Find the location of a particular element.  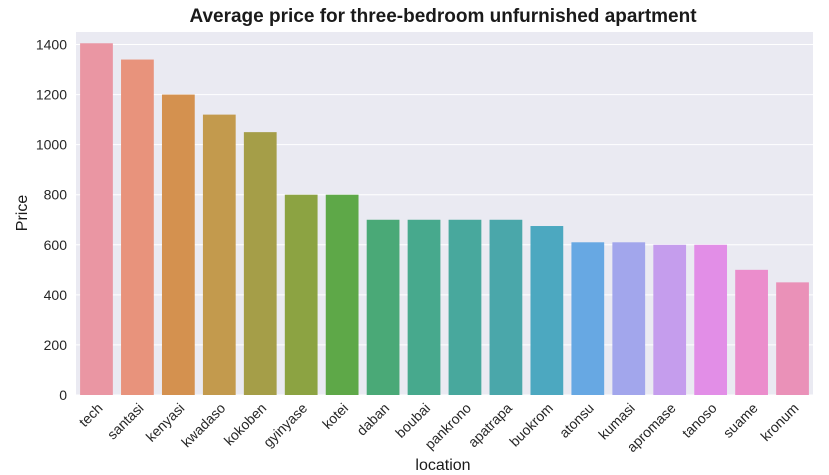

bar-kenyasi is located at coordinates (178, 244).